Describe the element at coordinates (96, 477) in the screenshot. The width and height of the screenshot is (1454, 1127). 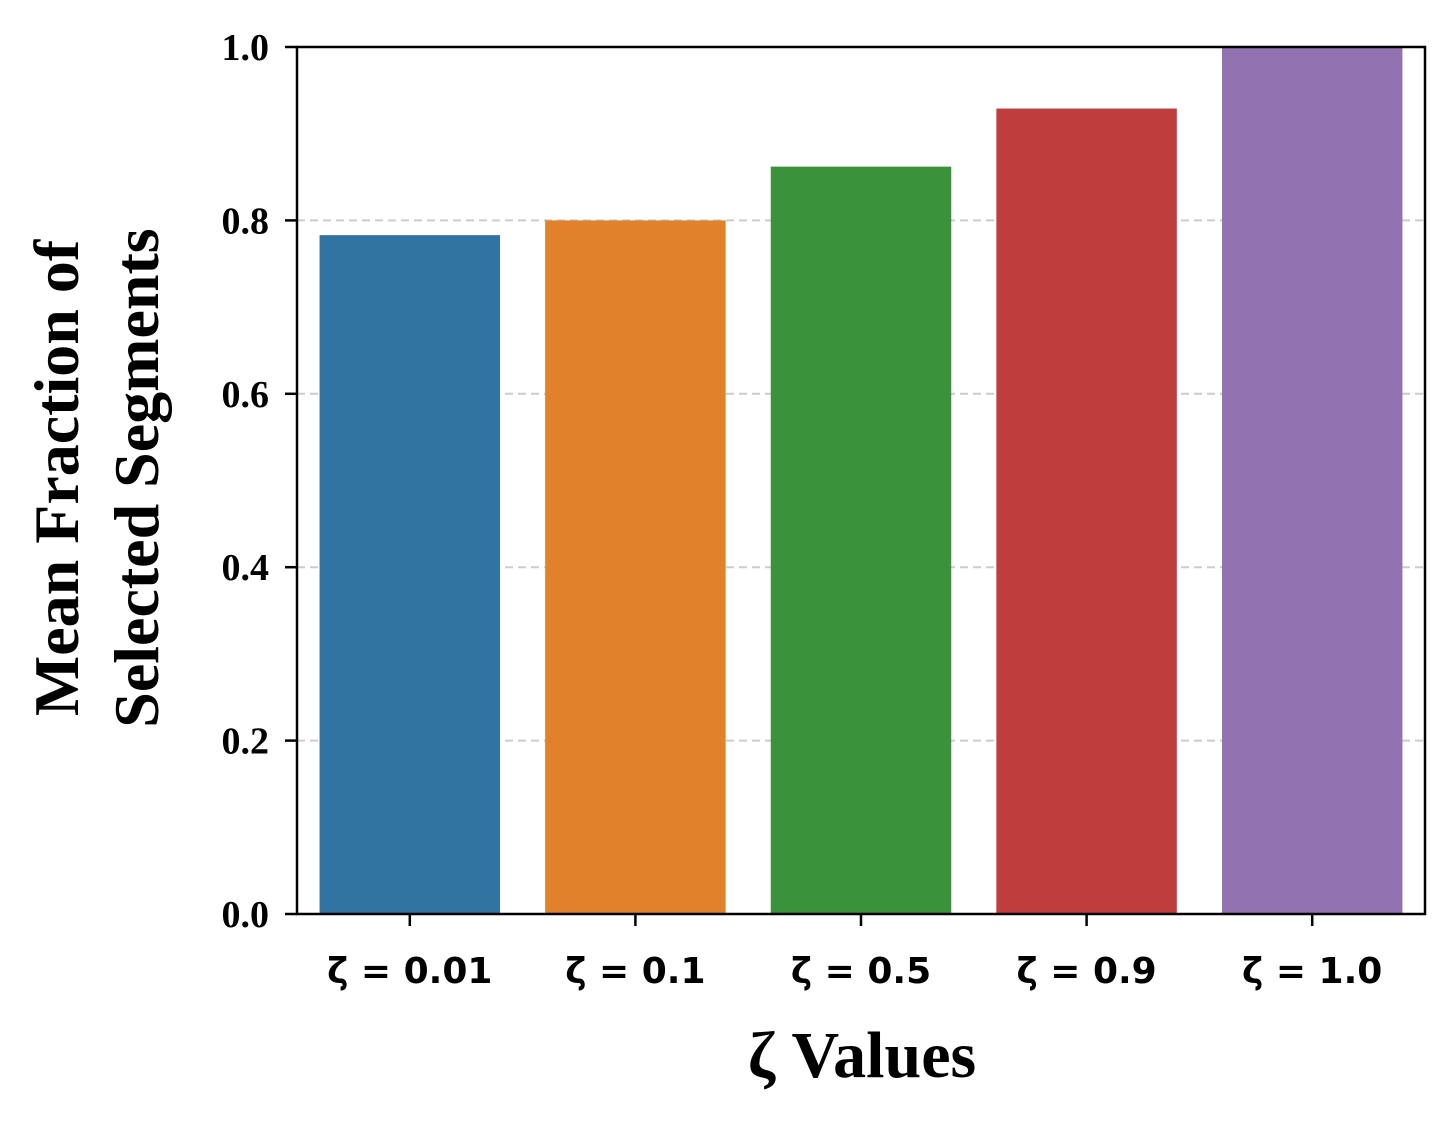
I see `y-axis-title: Mean Fraction of Selected Segments` at that location.